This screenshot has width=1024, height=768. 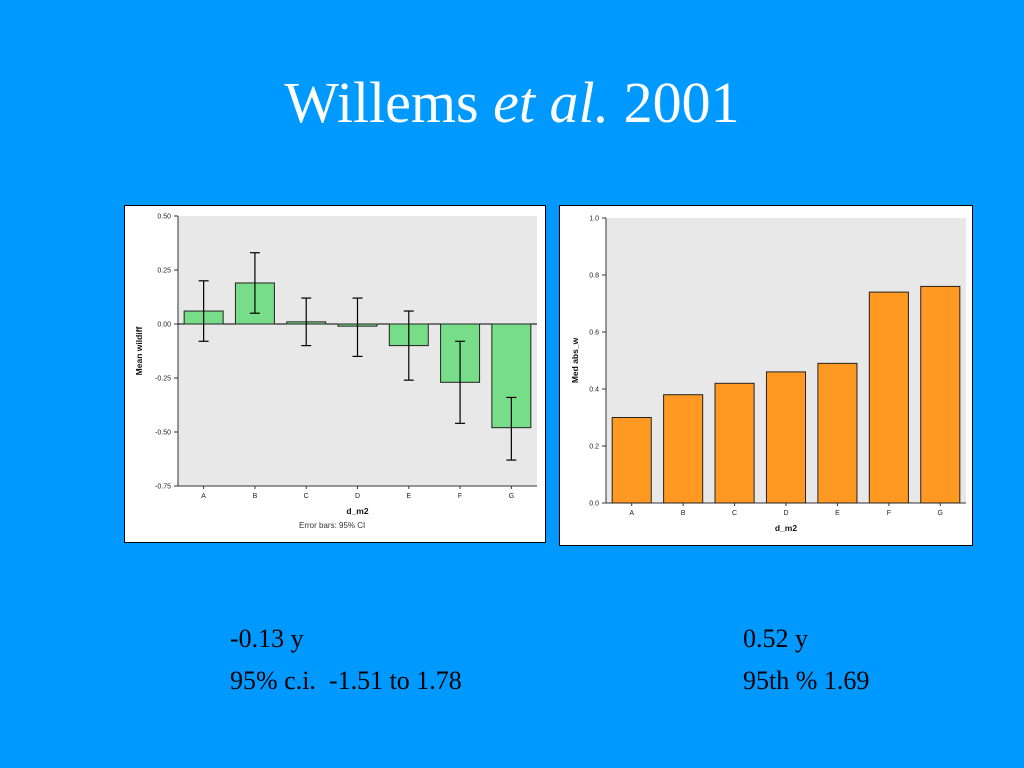 I want to click on bar-e, so click(x=837, y=433).